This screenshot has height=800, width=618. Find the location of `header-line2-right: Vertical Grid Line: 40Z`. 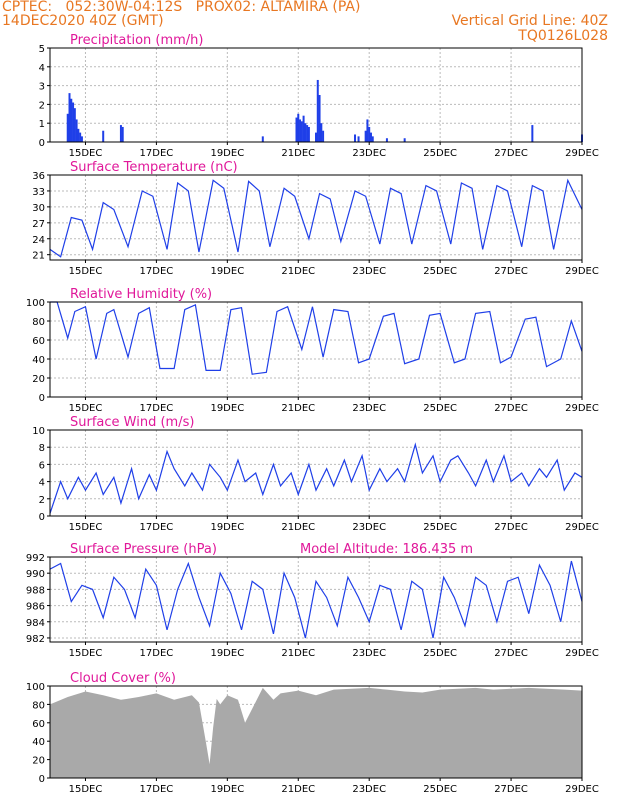

header-line2-right: Vertical Grid Line: 40Z is located at coordinates (529, 21).